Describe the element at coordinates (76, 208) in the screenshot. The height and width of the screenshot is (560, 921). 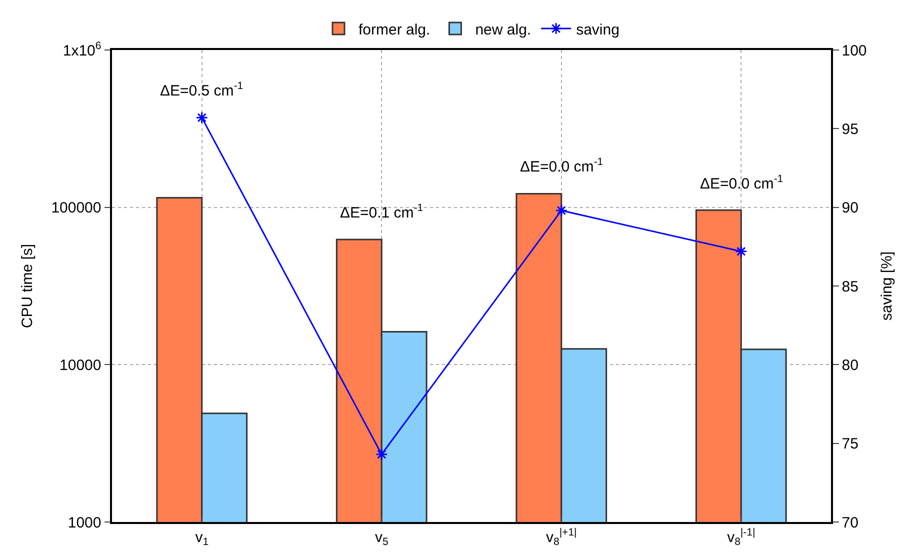
I see `y-tick-label: 100000` at that location.